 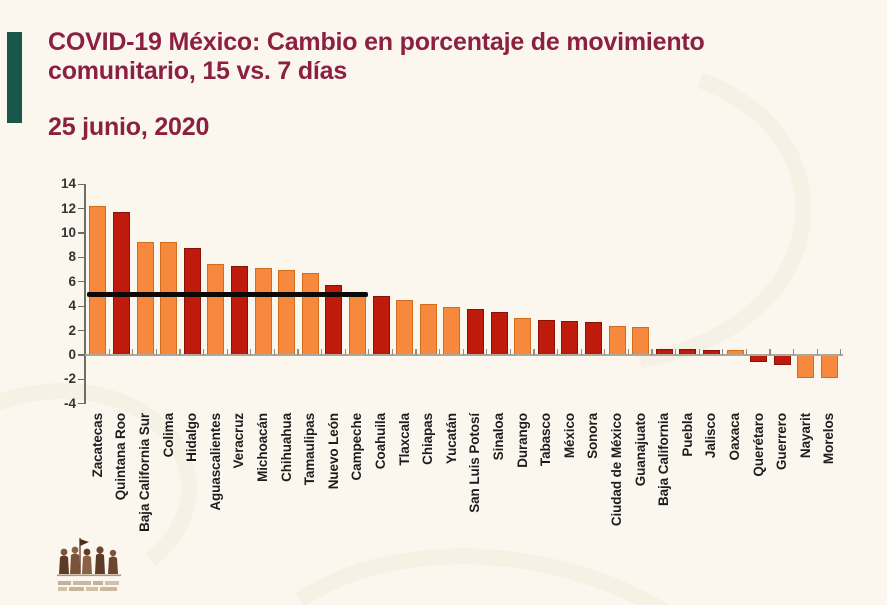 I want to click on bar-guanajuato, so click(x=641, y=340).